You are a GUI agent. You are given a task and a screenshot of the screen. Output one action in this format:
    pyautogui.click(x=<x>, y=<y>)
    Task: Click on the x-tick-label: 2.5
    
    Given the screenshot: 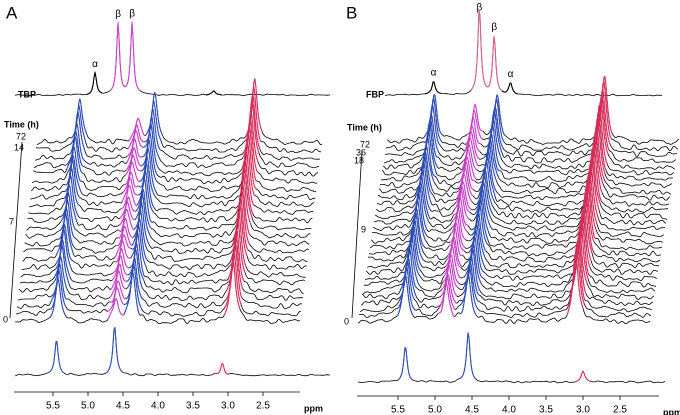 What is the action you would take?
    pyautogui.click(x=263, y=406)
    